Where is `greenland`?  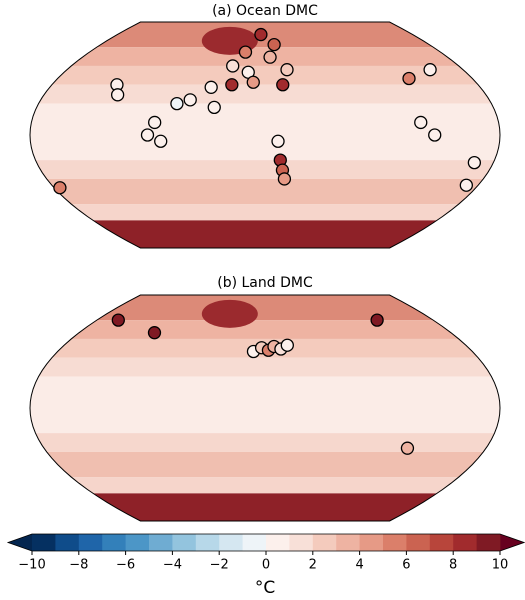 greenland is located at coordinates (229, 313).